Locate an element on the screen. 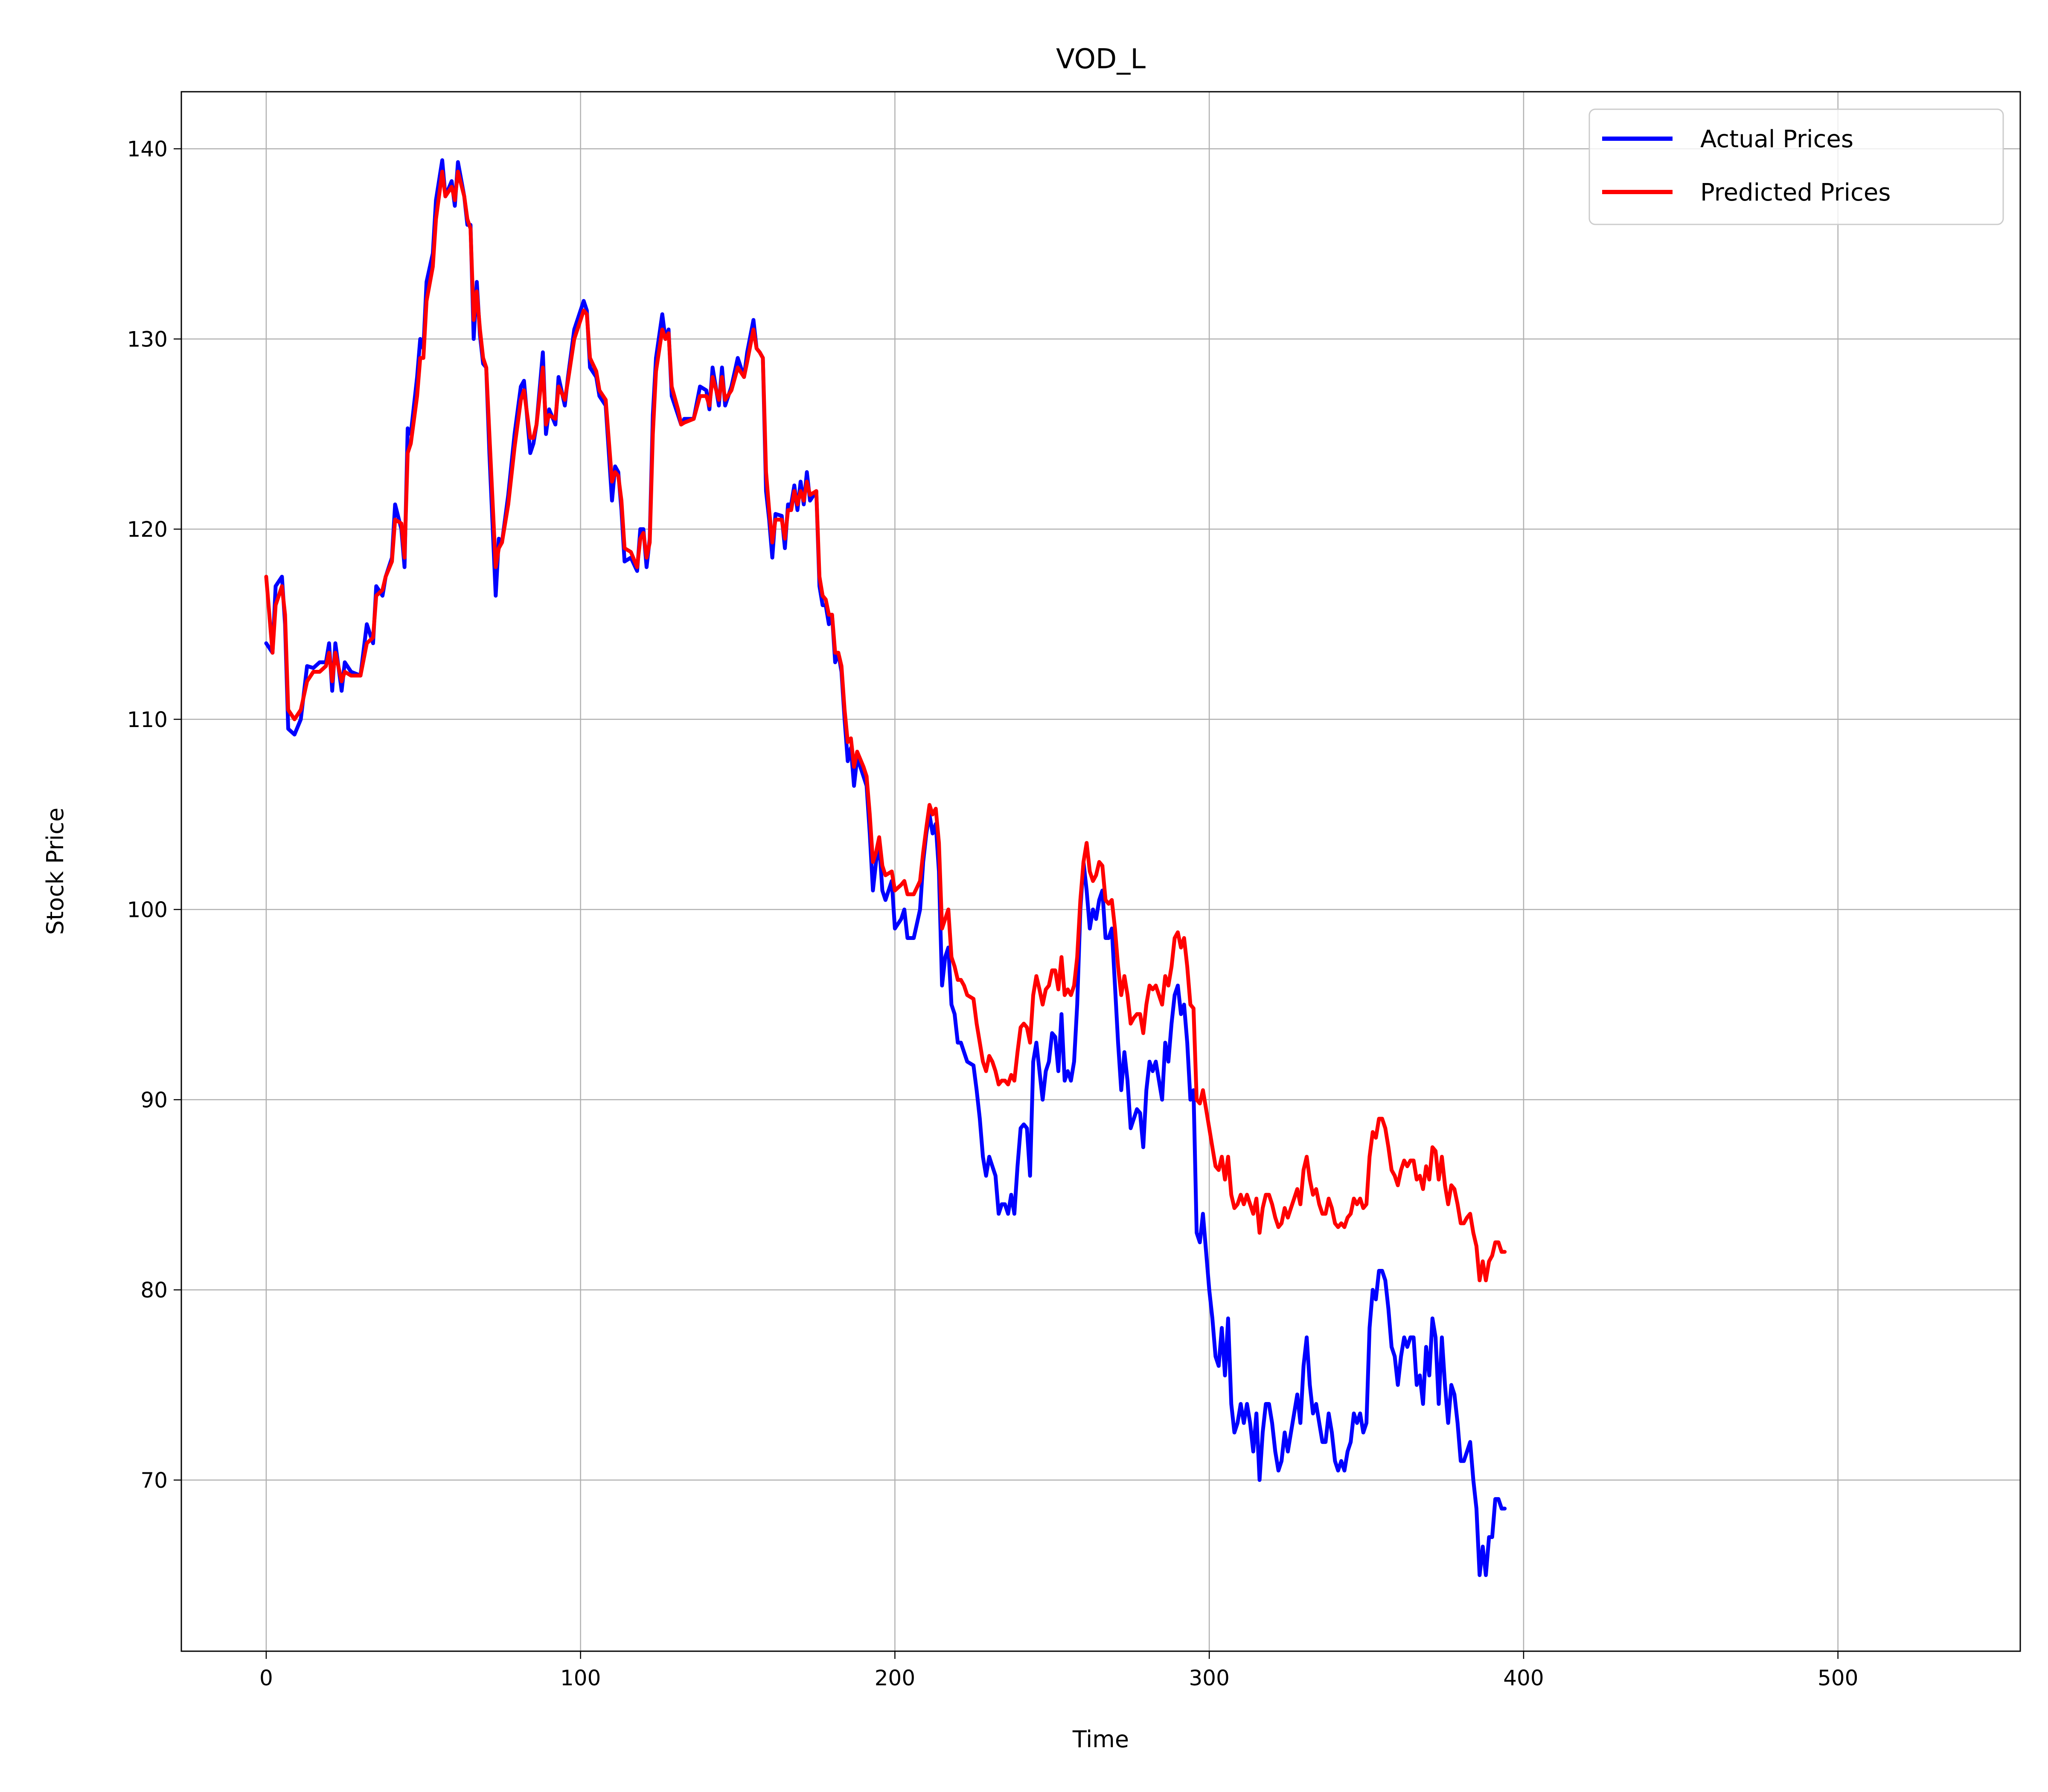  y-tick-label: 70 is located at coordinates (154, 1480).